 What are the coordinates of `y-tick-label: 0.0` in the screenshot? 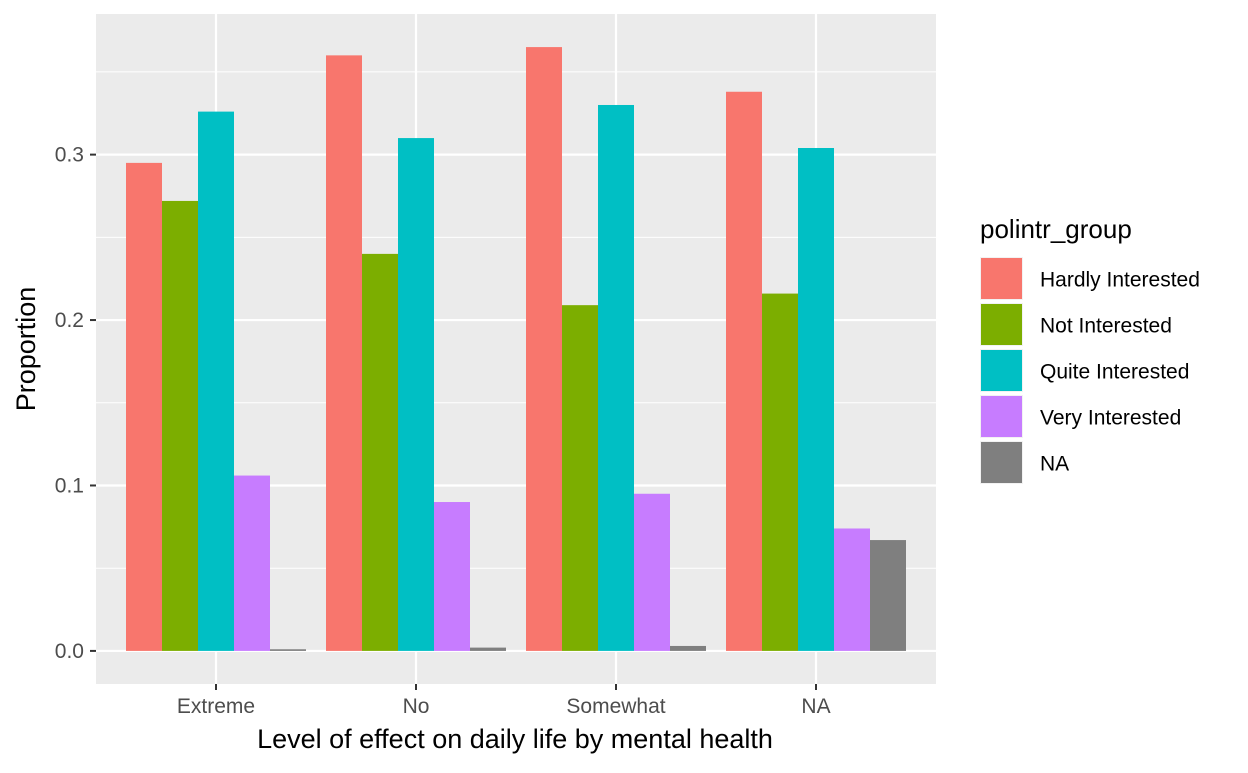 It's located at (69, 651).